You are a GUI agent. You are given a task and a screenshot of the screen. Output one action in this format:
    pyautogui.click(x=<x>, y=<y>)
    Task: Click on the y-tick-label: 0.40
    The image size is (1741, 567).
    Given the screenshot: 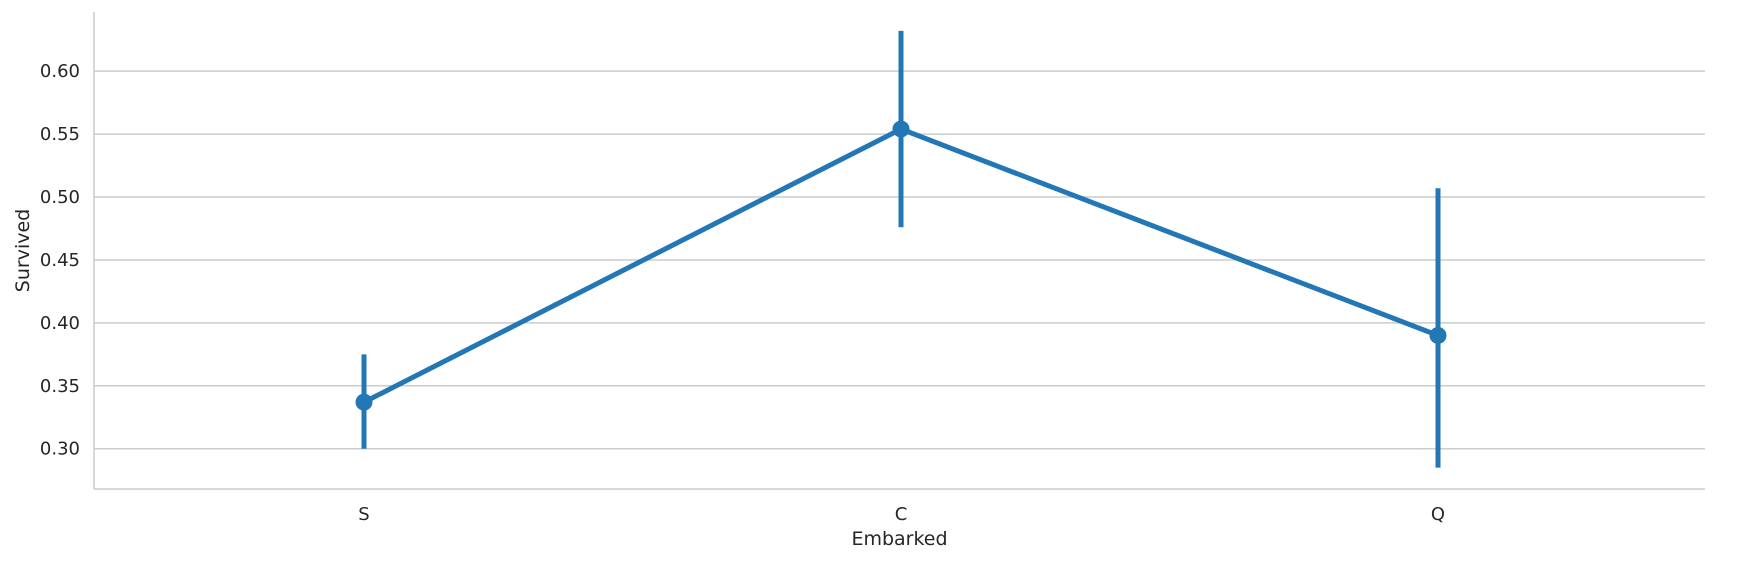 What is the action you would take?
    pyautogui.click(x=60, y=323)
    